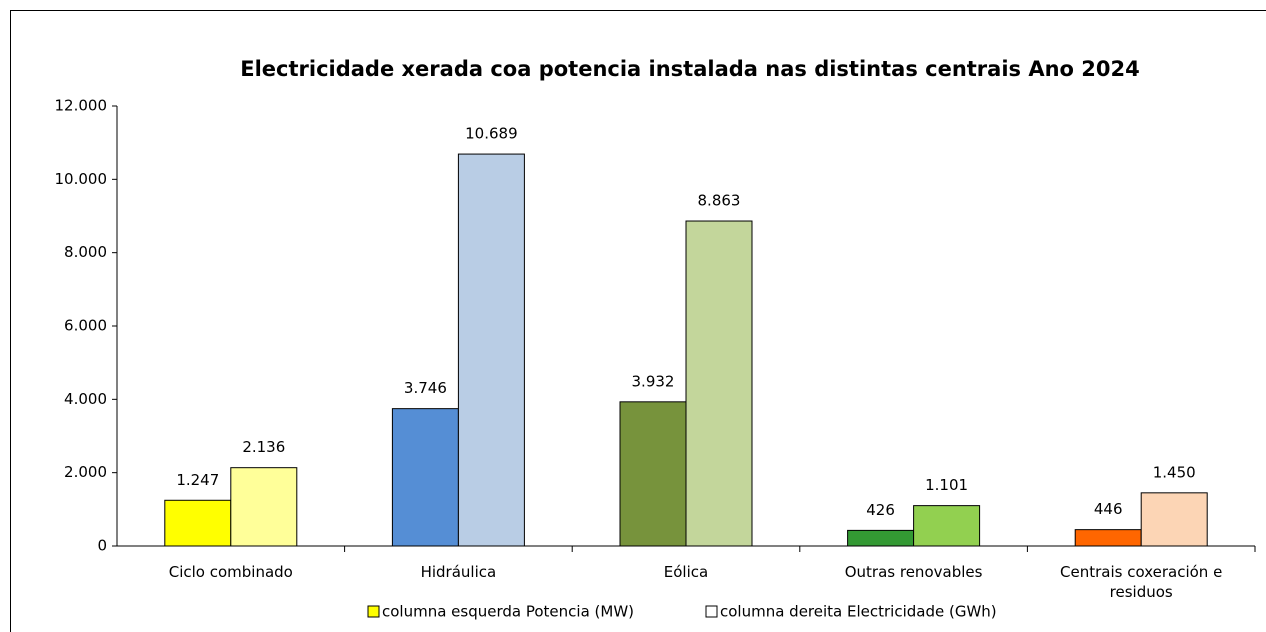 The height and width of the screenshot is (632, 1266). I want to click on value-label: 2.136, so click(263, 447).